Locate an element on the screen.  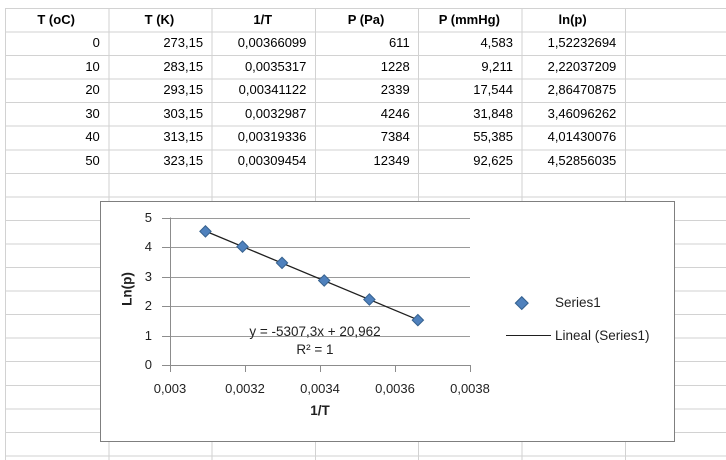
table-cell: 0,0035317 is located at coordinates (275, 66).